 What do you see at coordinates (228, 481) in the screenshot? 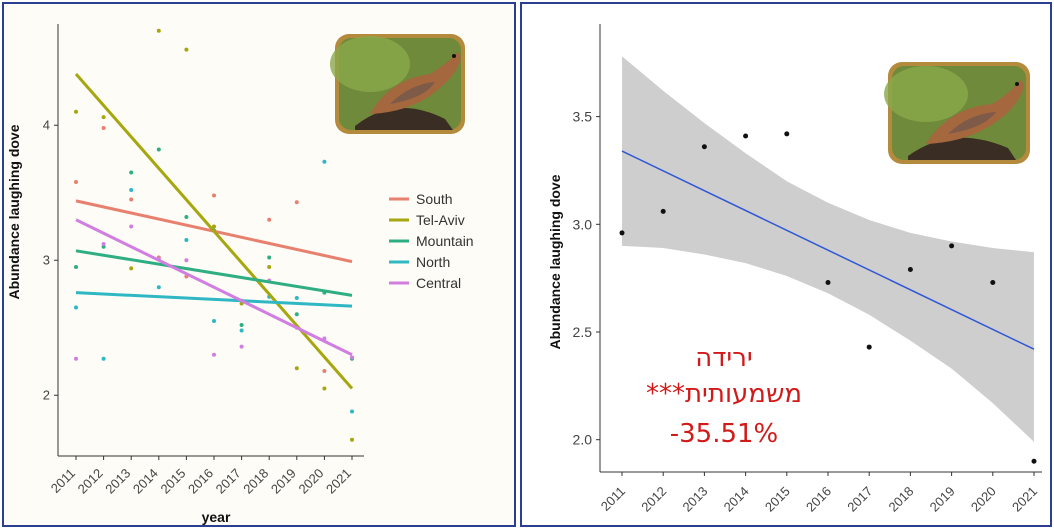
I see `left-x-tick-label: 2017` at bounding box center [228, 481].